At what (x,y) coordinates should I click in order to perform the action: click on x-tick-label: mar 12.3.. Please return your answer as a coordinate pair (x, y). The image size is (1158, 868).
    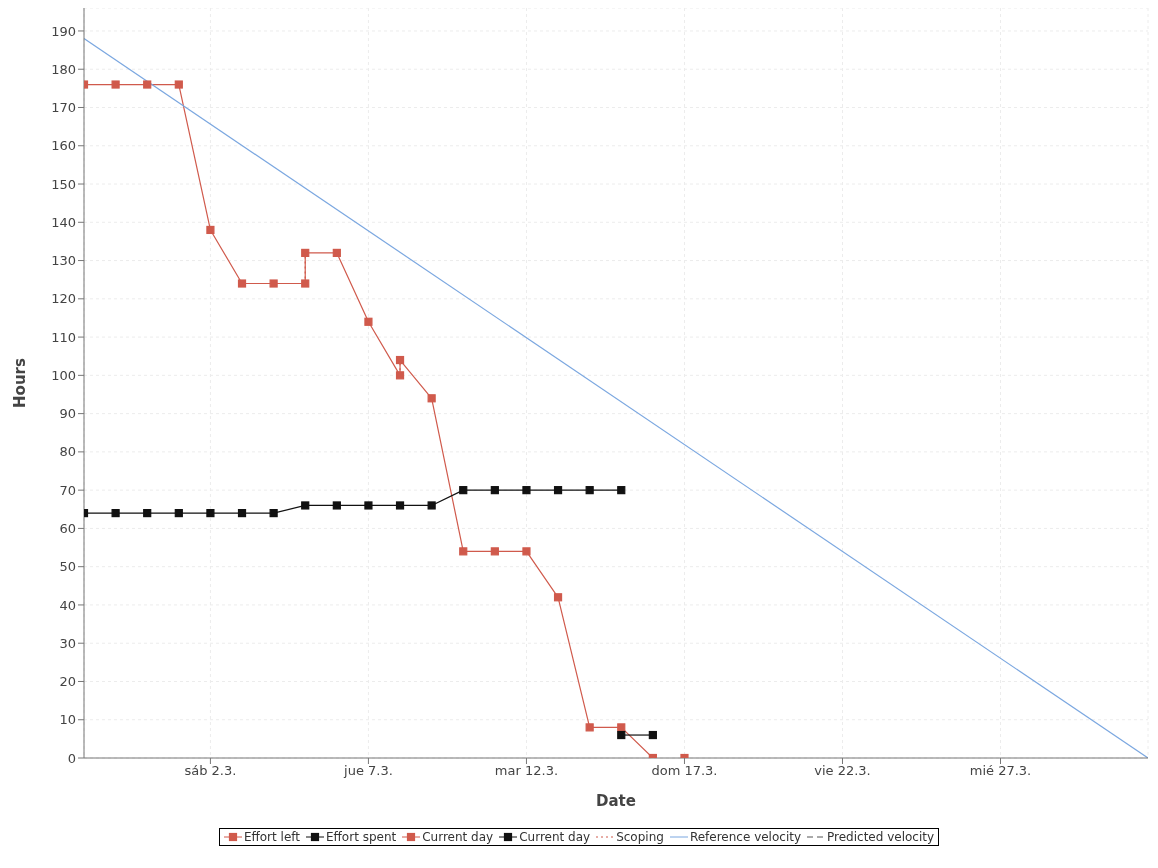
    Looking at the image, I should click on (526, 771).